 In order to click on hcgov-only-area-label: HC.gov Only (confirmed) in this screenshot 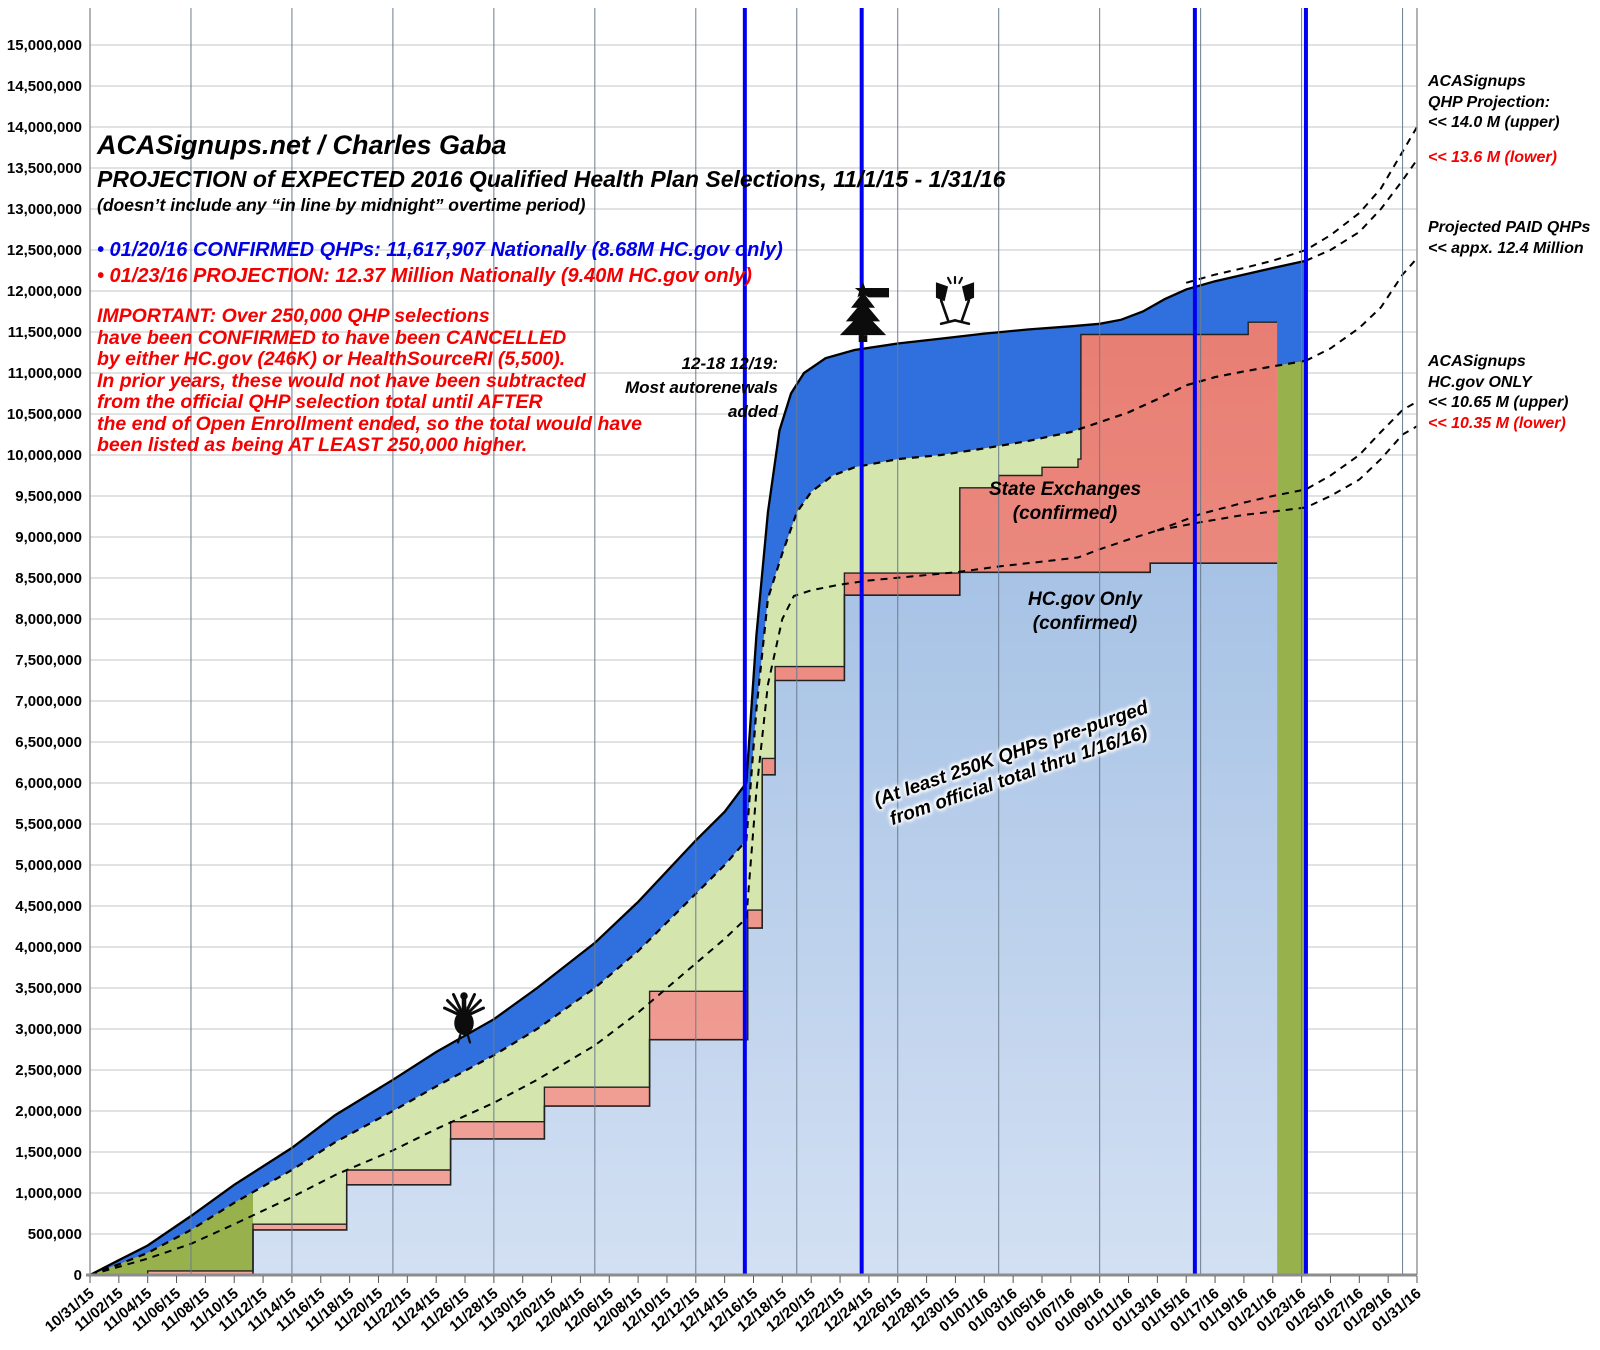, I will do `click(1084, 611)`.